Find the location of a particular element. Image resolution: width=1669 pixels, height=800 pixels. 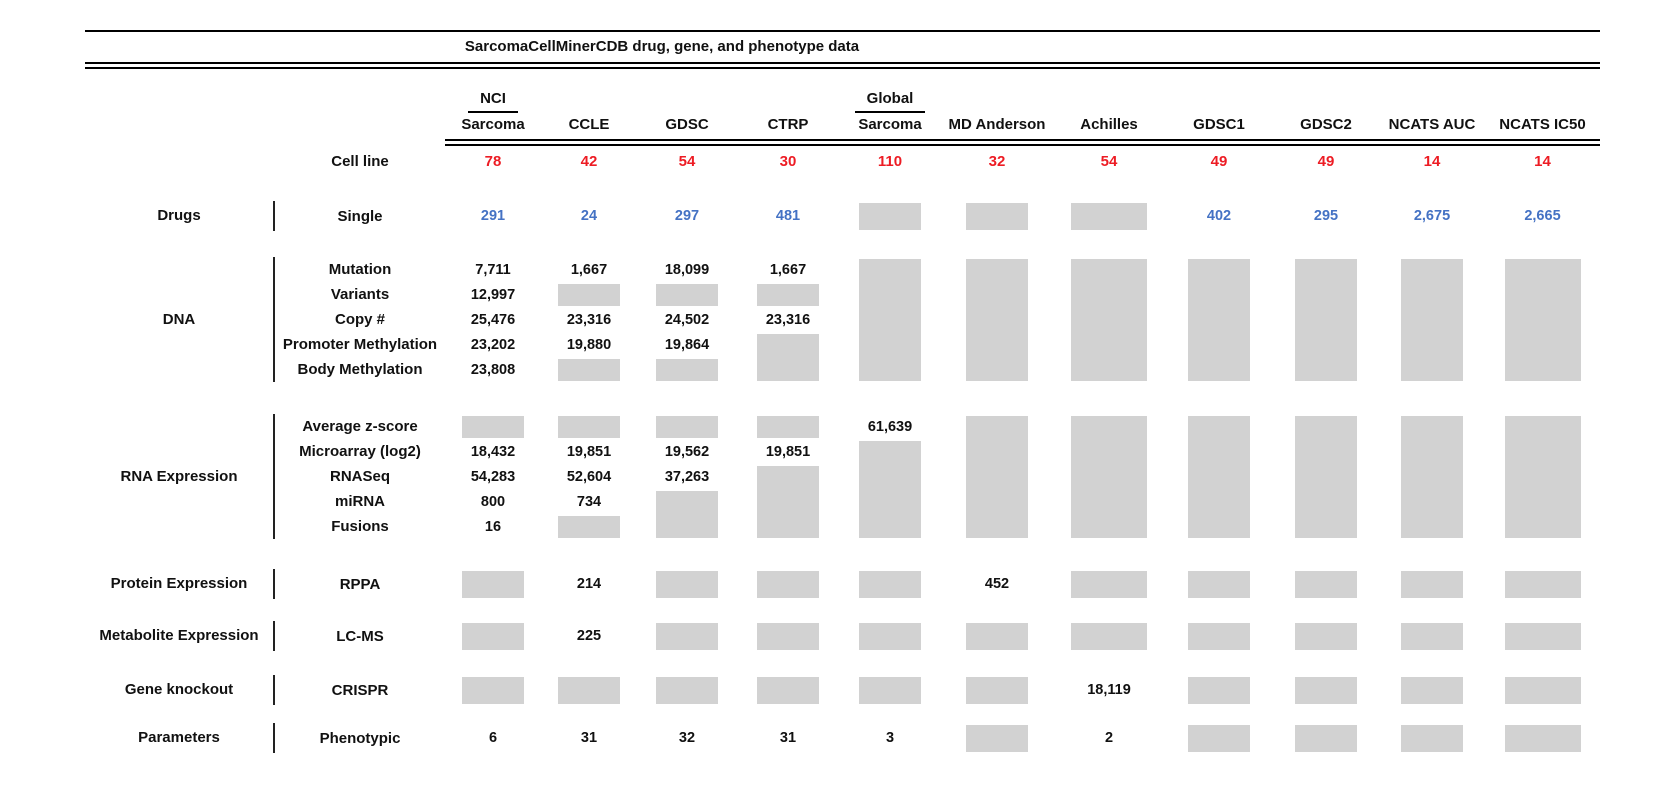

cell-value: 1,667 is located at coordinates (788, 269).